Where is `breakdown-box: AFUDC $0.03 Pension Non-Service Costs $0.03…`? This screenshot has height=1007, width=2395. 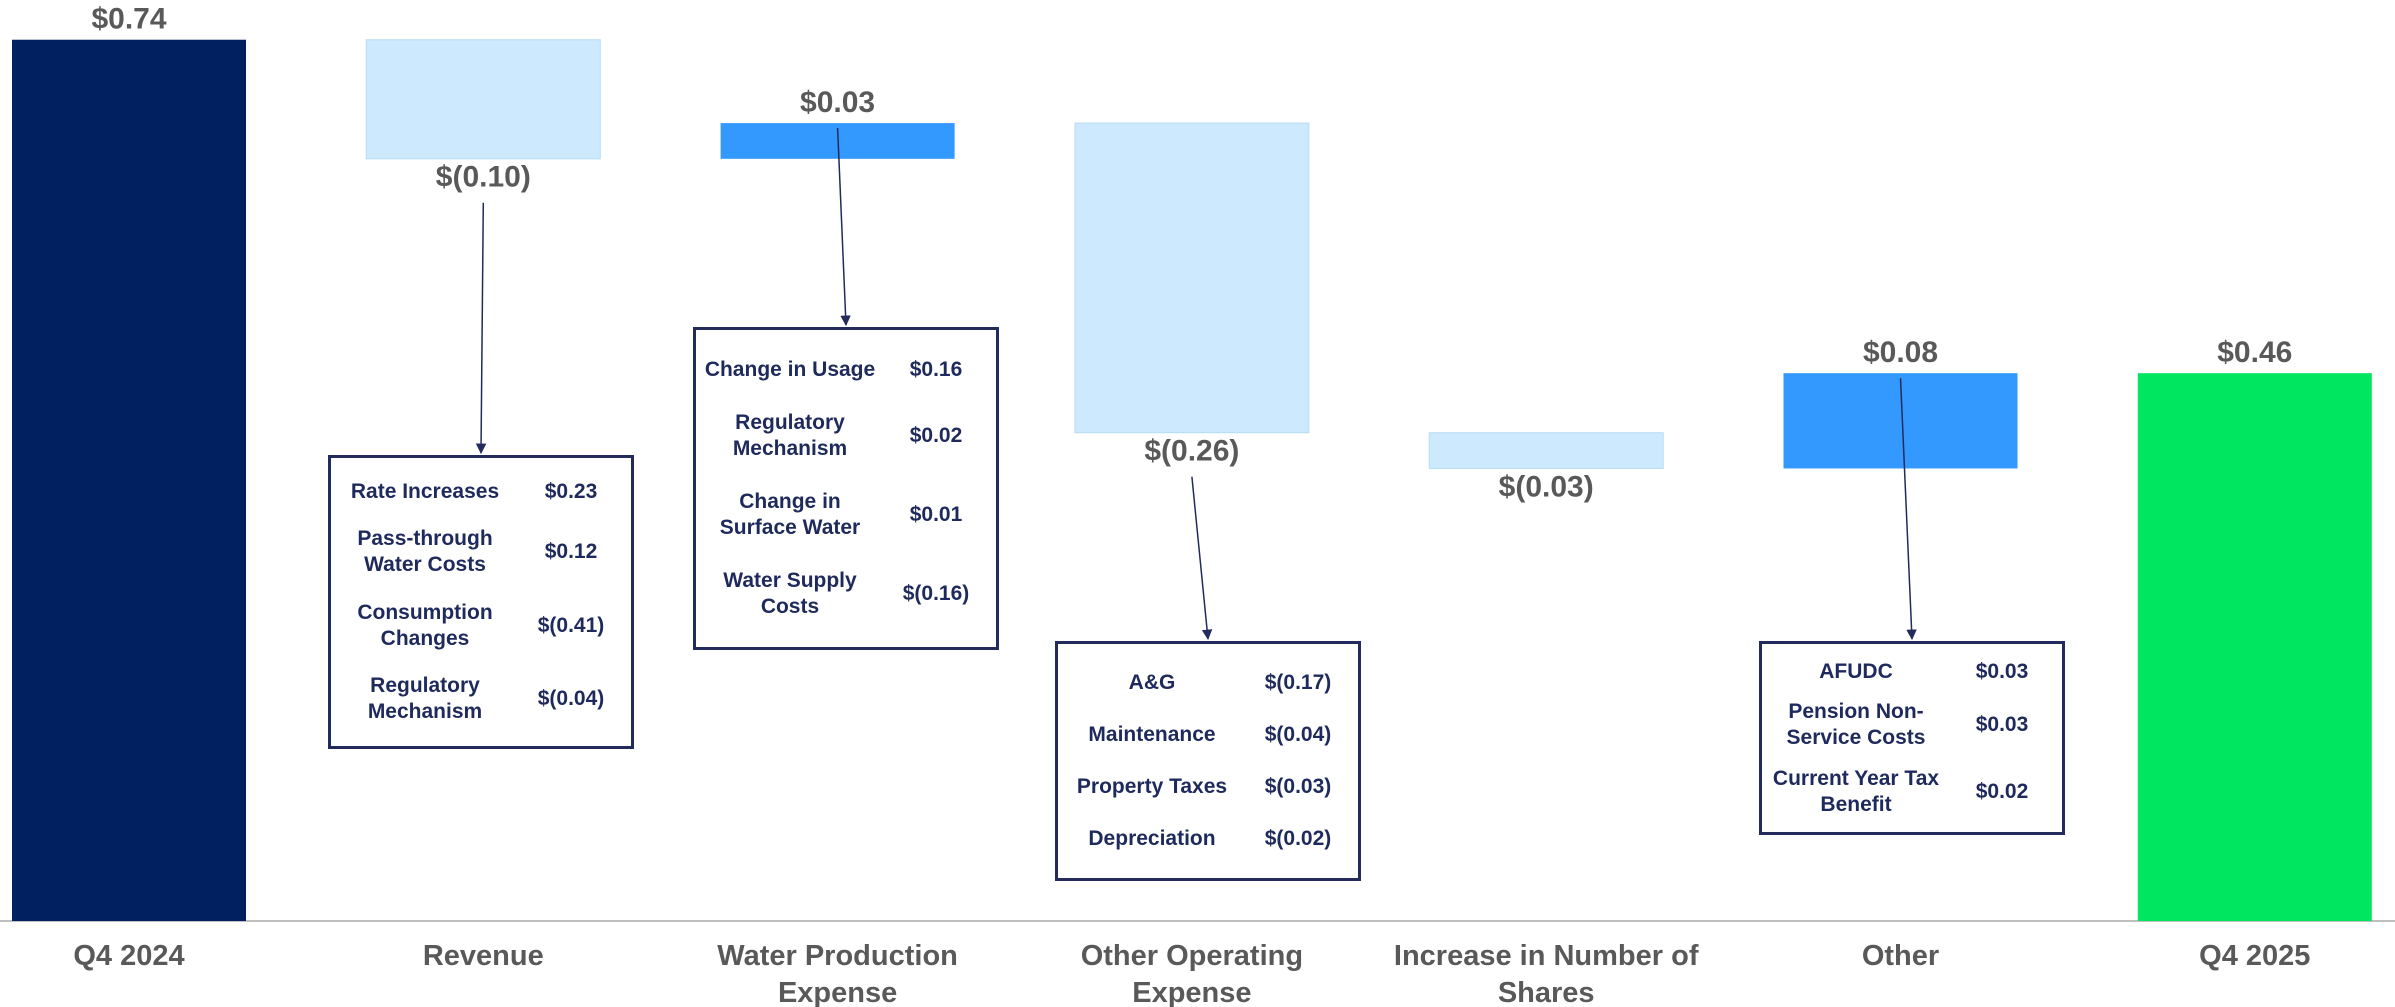 breakdown-box: AFUDC $0.03 Pension Non-Service Costs $0.03… is located at coordinates (1912, 738).